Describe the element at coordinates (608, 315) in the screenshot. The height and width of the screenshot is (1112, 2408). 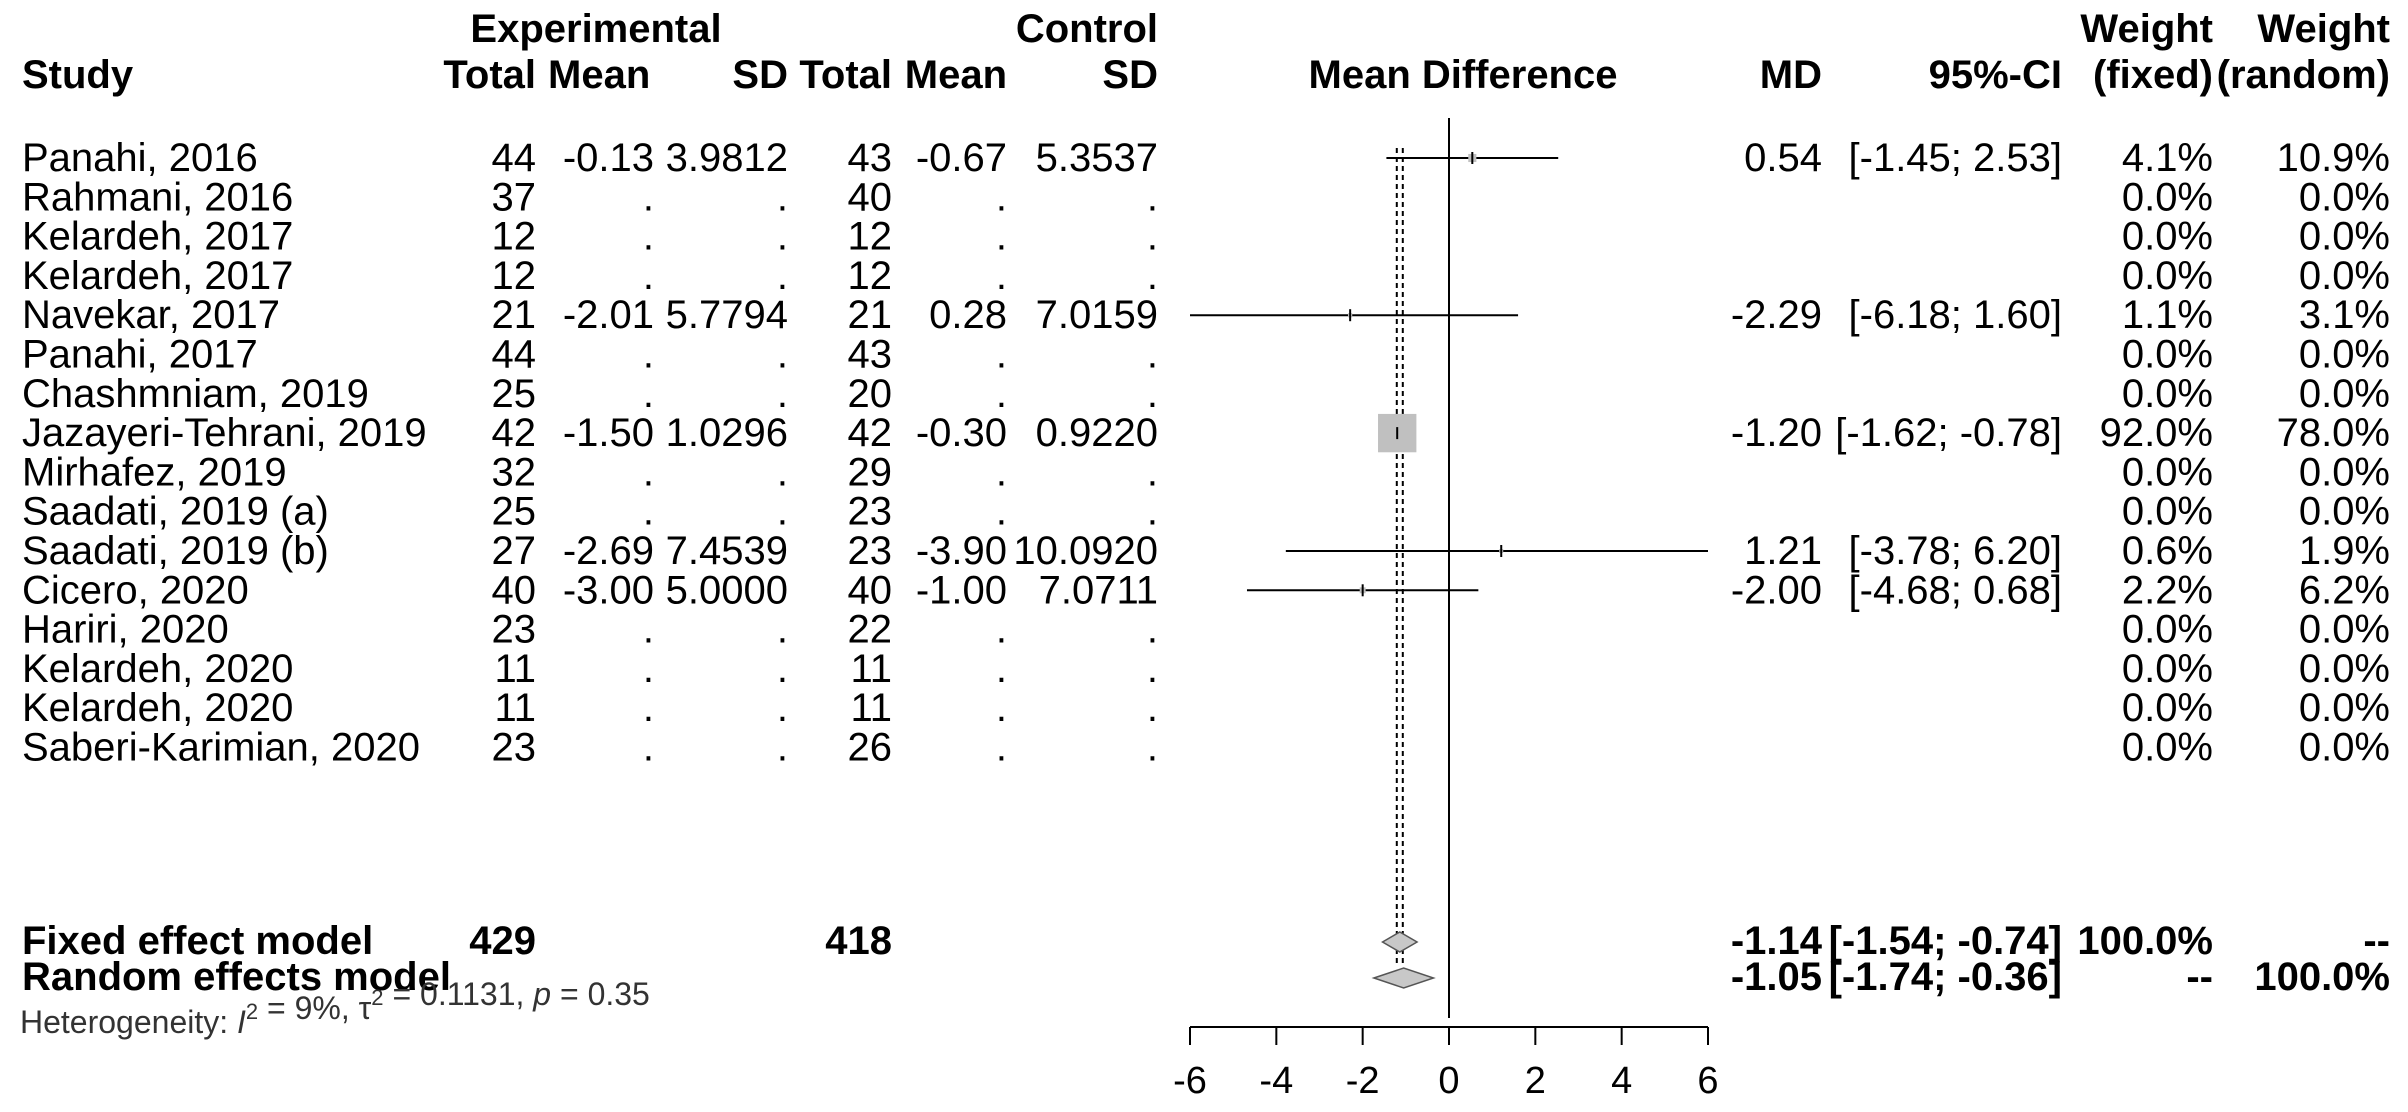
I see `exp-mean: -2.01` at that location.